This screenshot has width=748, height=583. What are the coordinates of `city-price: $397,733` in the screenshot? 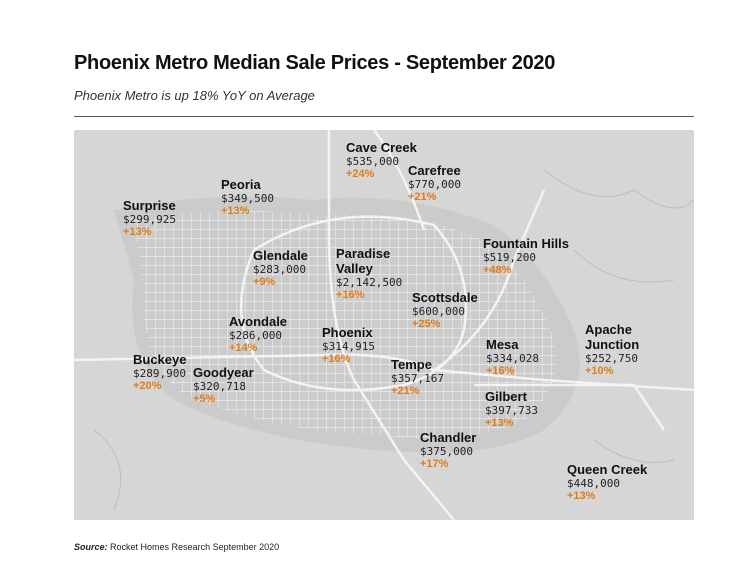 It's located at (511, 410).